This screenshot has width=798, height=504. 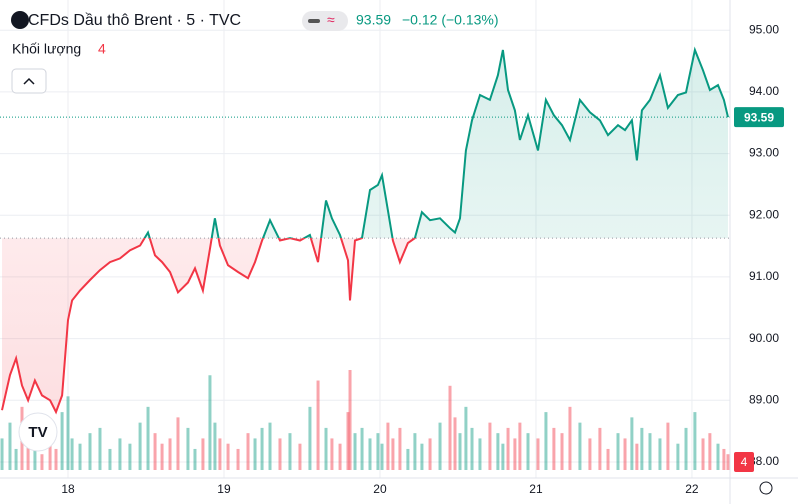 What do you see at coordinates (764, 29) in the screenshot?
I see `y-tick-label: 95.00` at bounding box center [764, 29].